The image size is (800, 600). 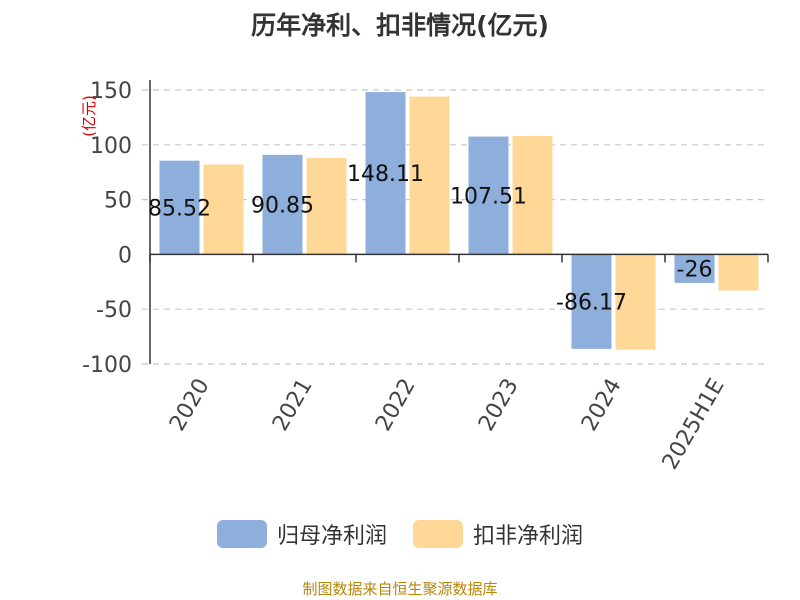 What do you see at coordinates (396, 405) in the screenshot?
I see `x-tick-label: 2022` at bounding box center [396, 405].